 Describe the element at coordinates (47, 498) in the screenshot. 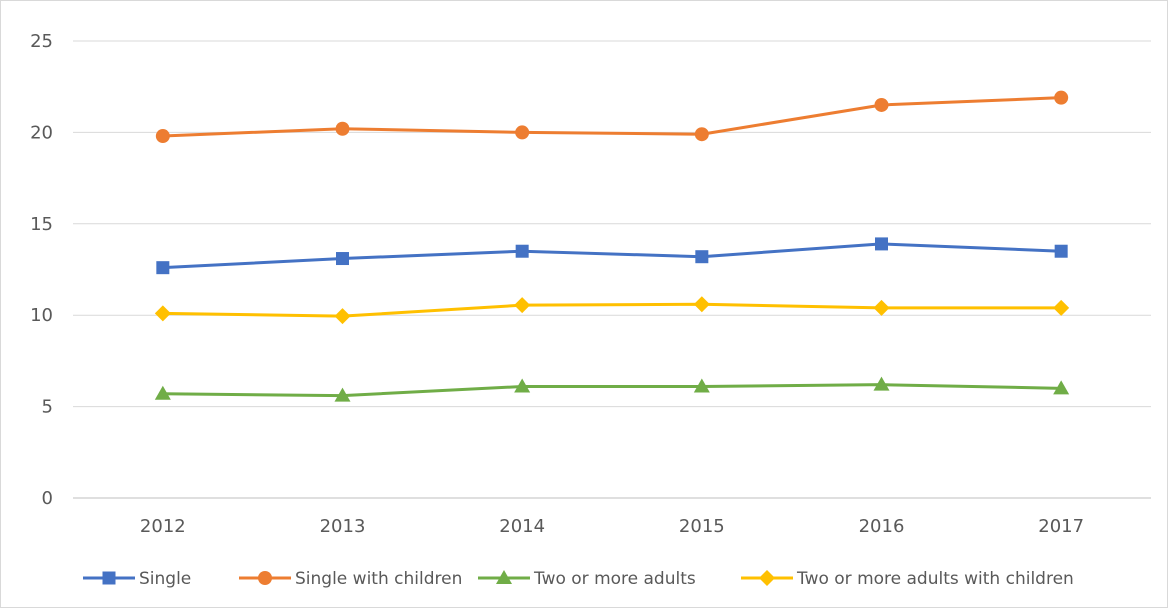

I see `y-tick-label-0: 0` at that location.